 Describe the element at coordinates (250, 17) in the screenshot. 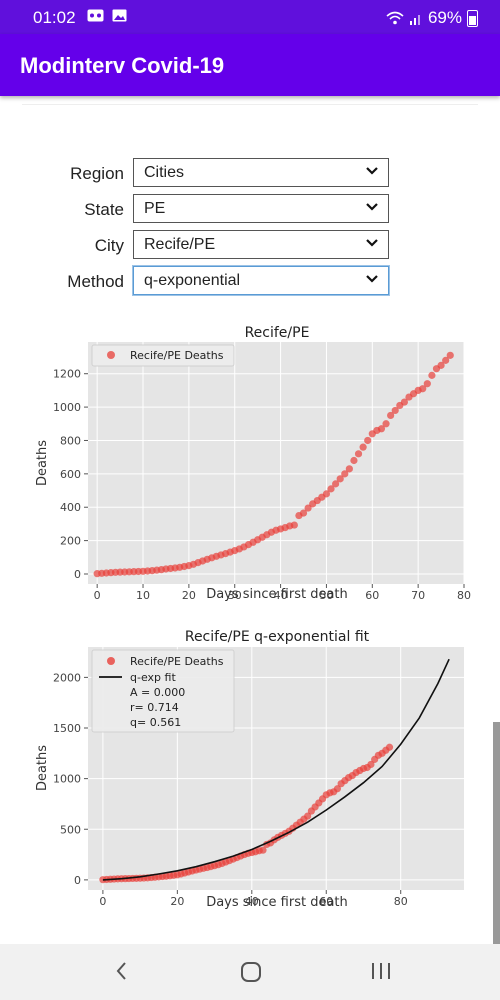

I see `status-bar: 01:02 69%` at that location.